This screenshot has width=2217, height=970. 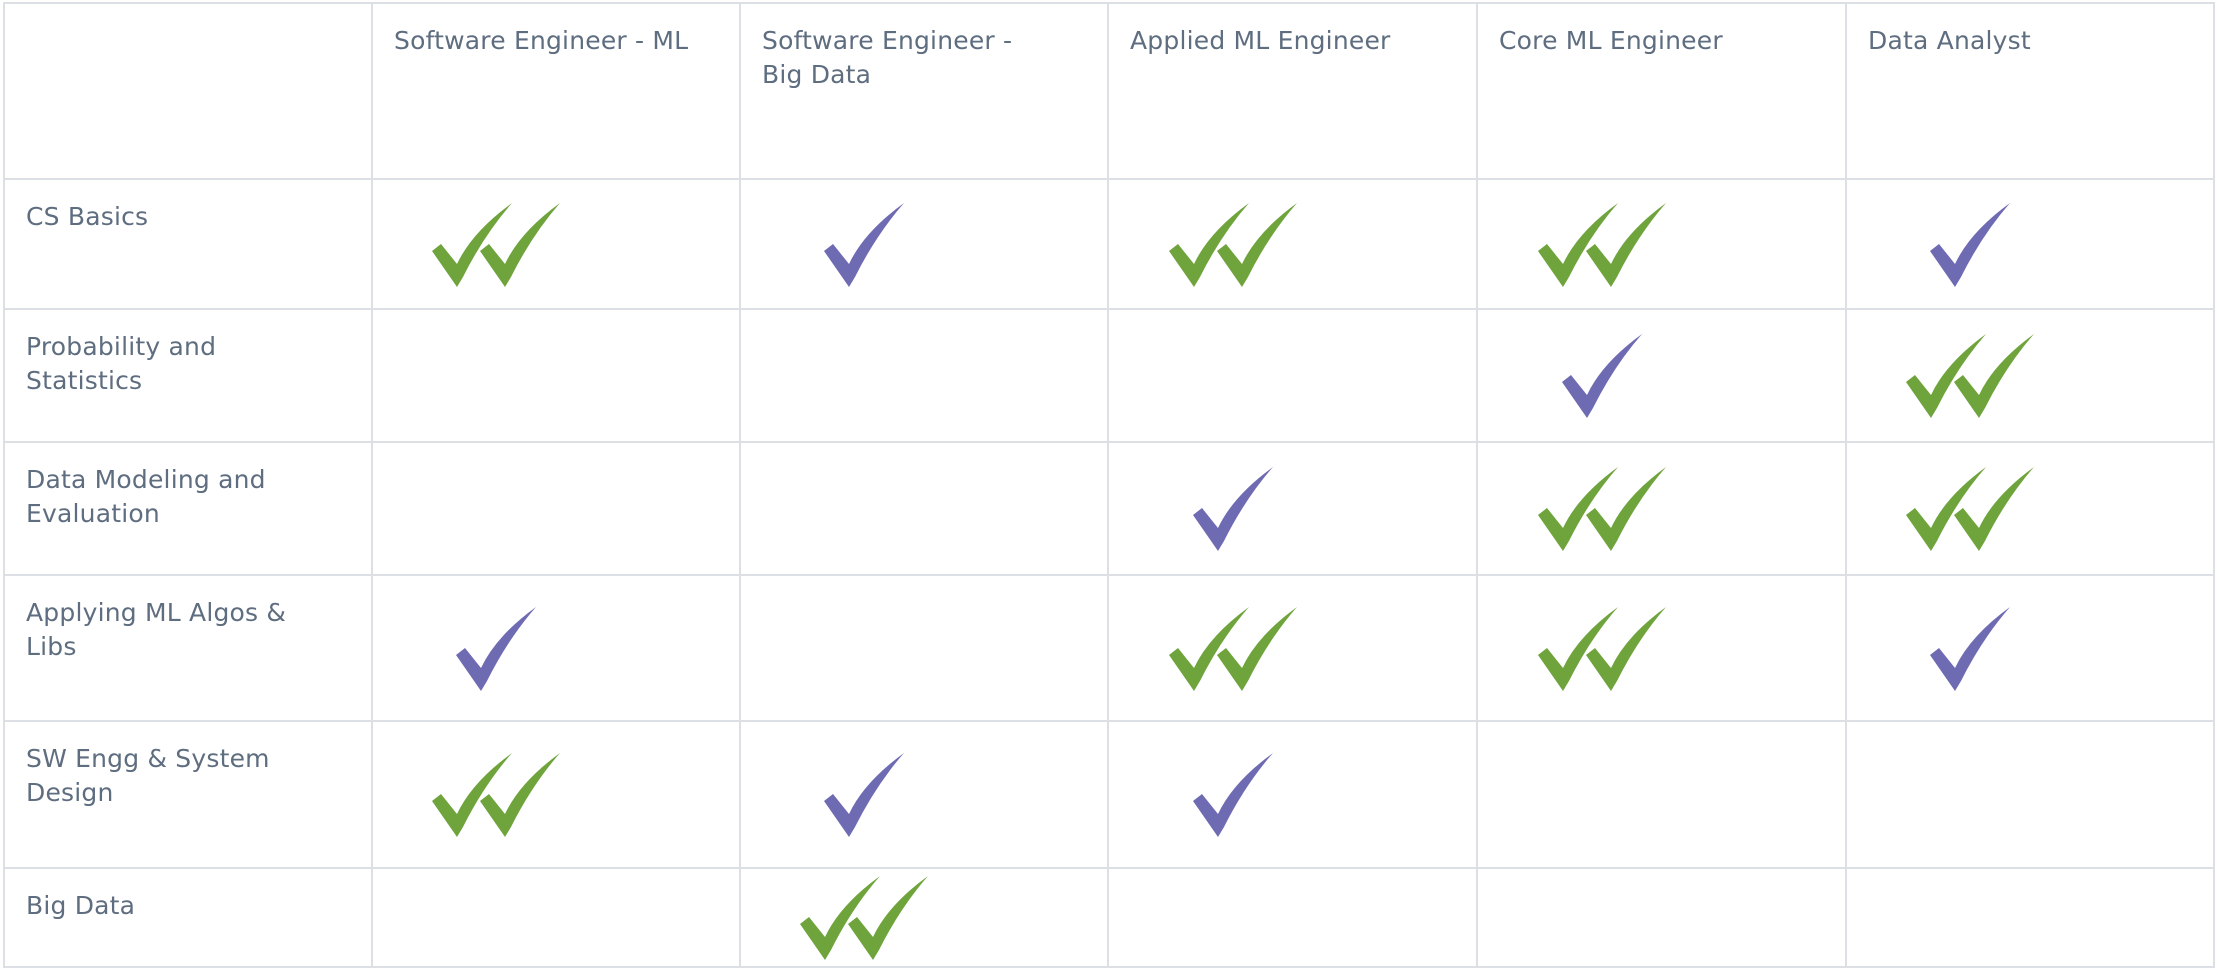 I want to click on matrix-row: CS Basics, so click(x=1109, y=244).